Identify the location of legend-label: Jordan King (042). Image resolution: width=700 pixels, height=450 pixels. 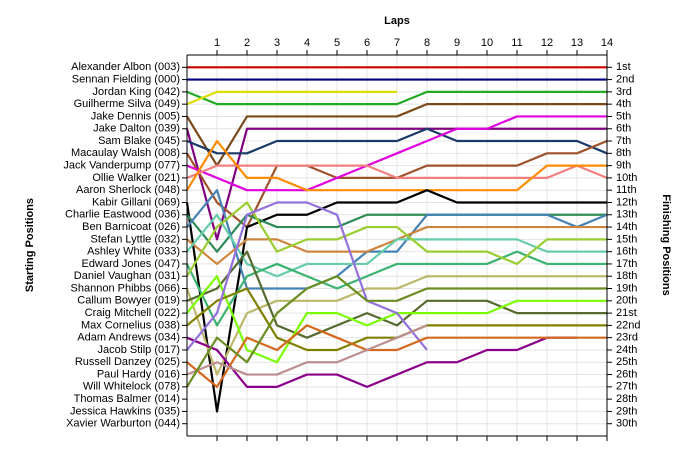
(136, 92).